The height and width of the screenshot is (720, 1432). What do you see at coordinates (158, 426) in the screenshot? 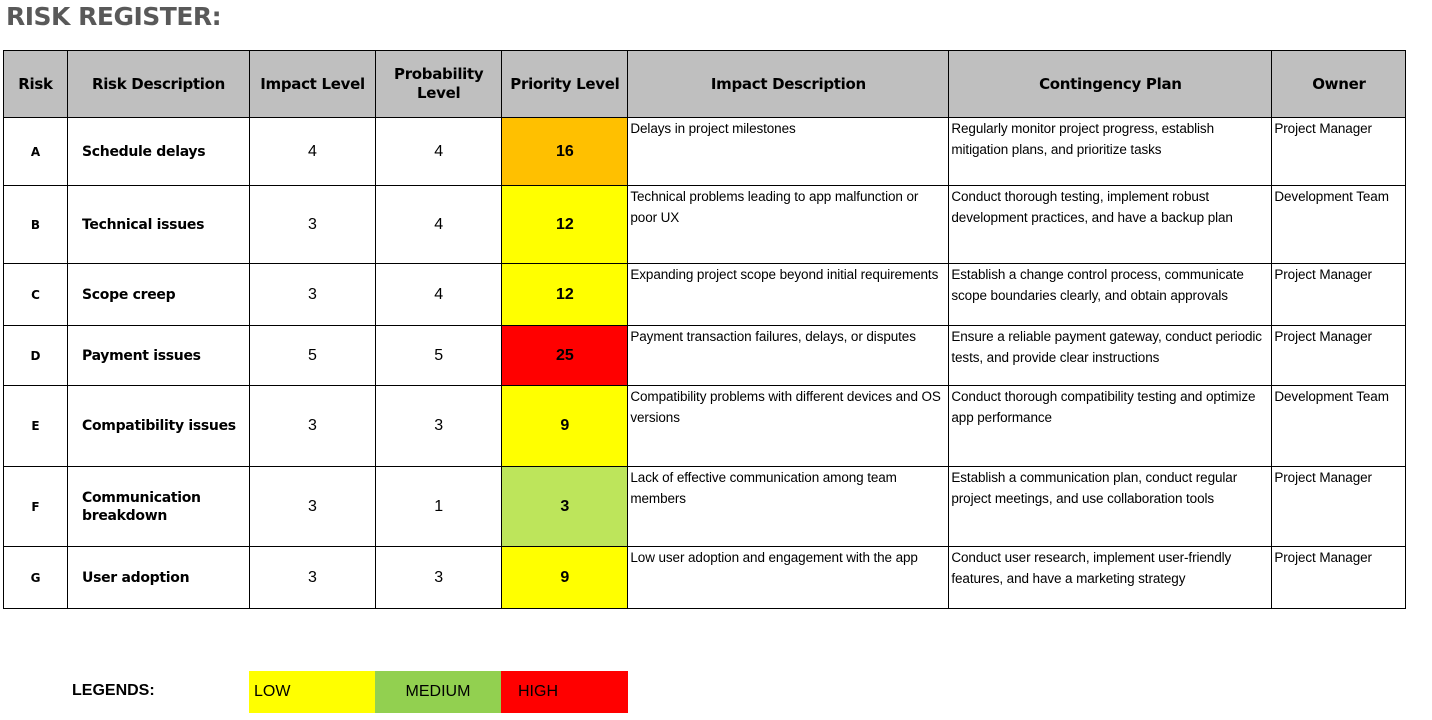
I see `risk-description-cell: Compatibility issues` at bounding box center [158, 426].